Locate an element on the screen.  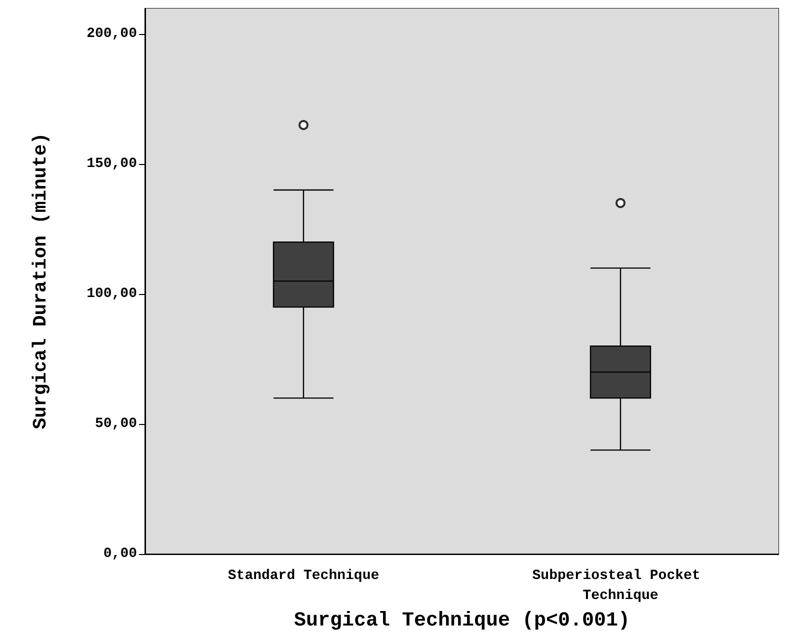
y-axis-title: Surgical Duration (minute) is located at coordinates (41, 281).